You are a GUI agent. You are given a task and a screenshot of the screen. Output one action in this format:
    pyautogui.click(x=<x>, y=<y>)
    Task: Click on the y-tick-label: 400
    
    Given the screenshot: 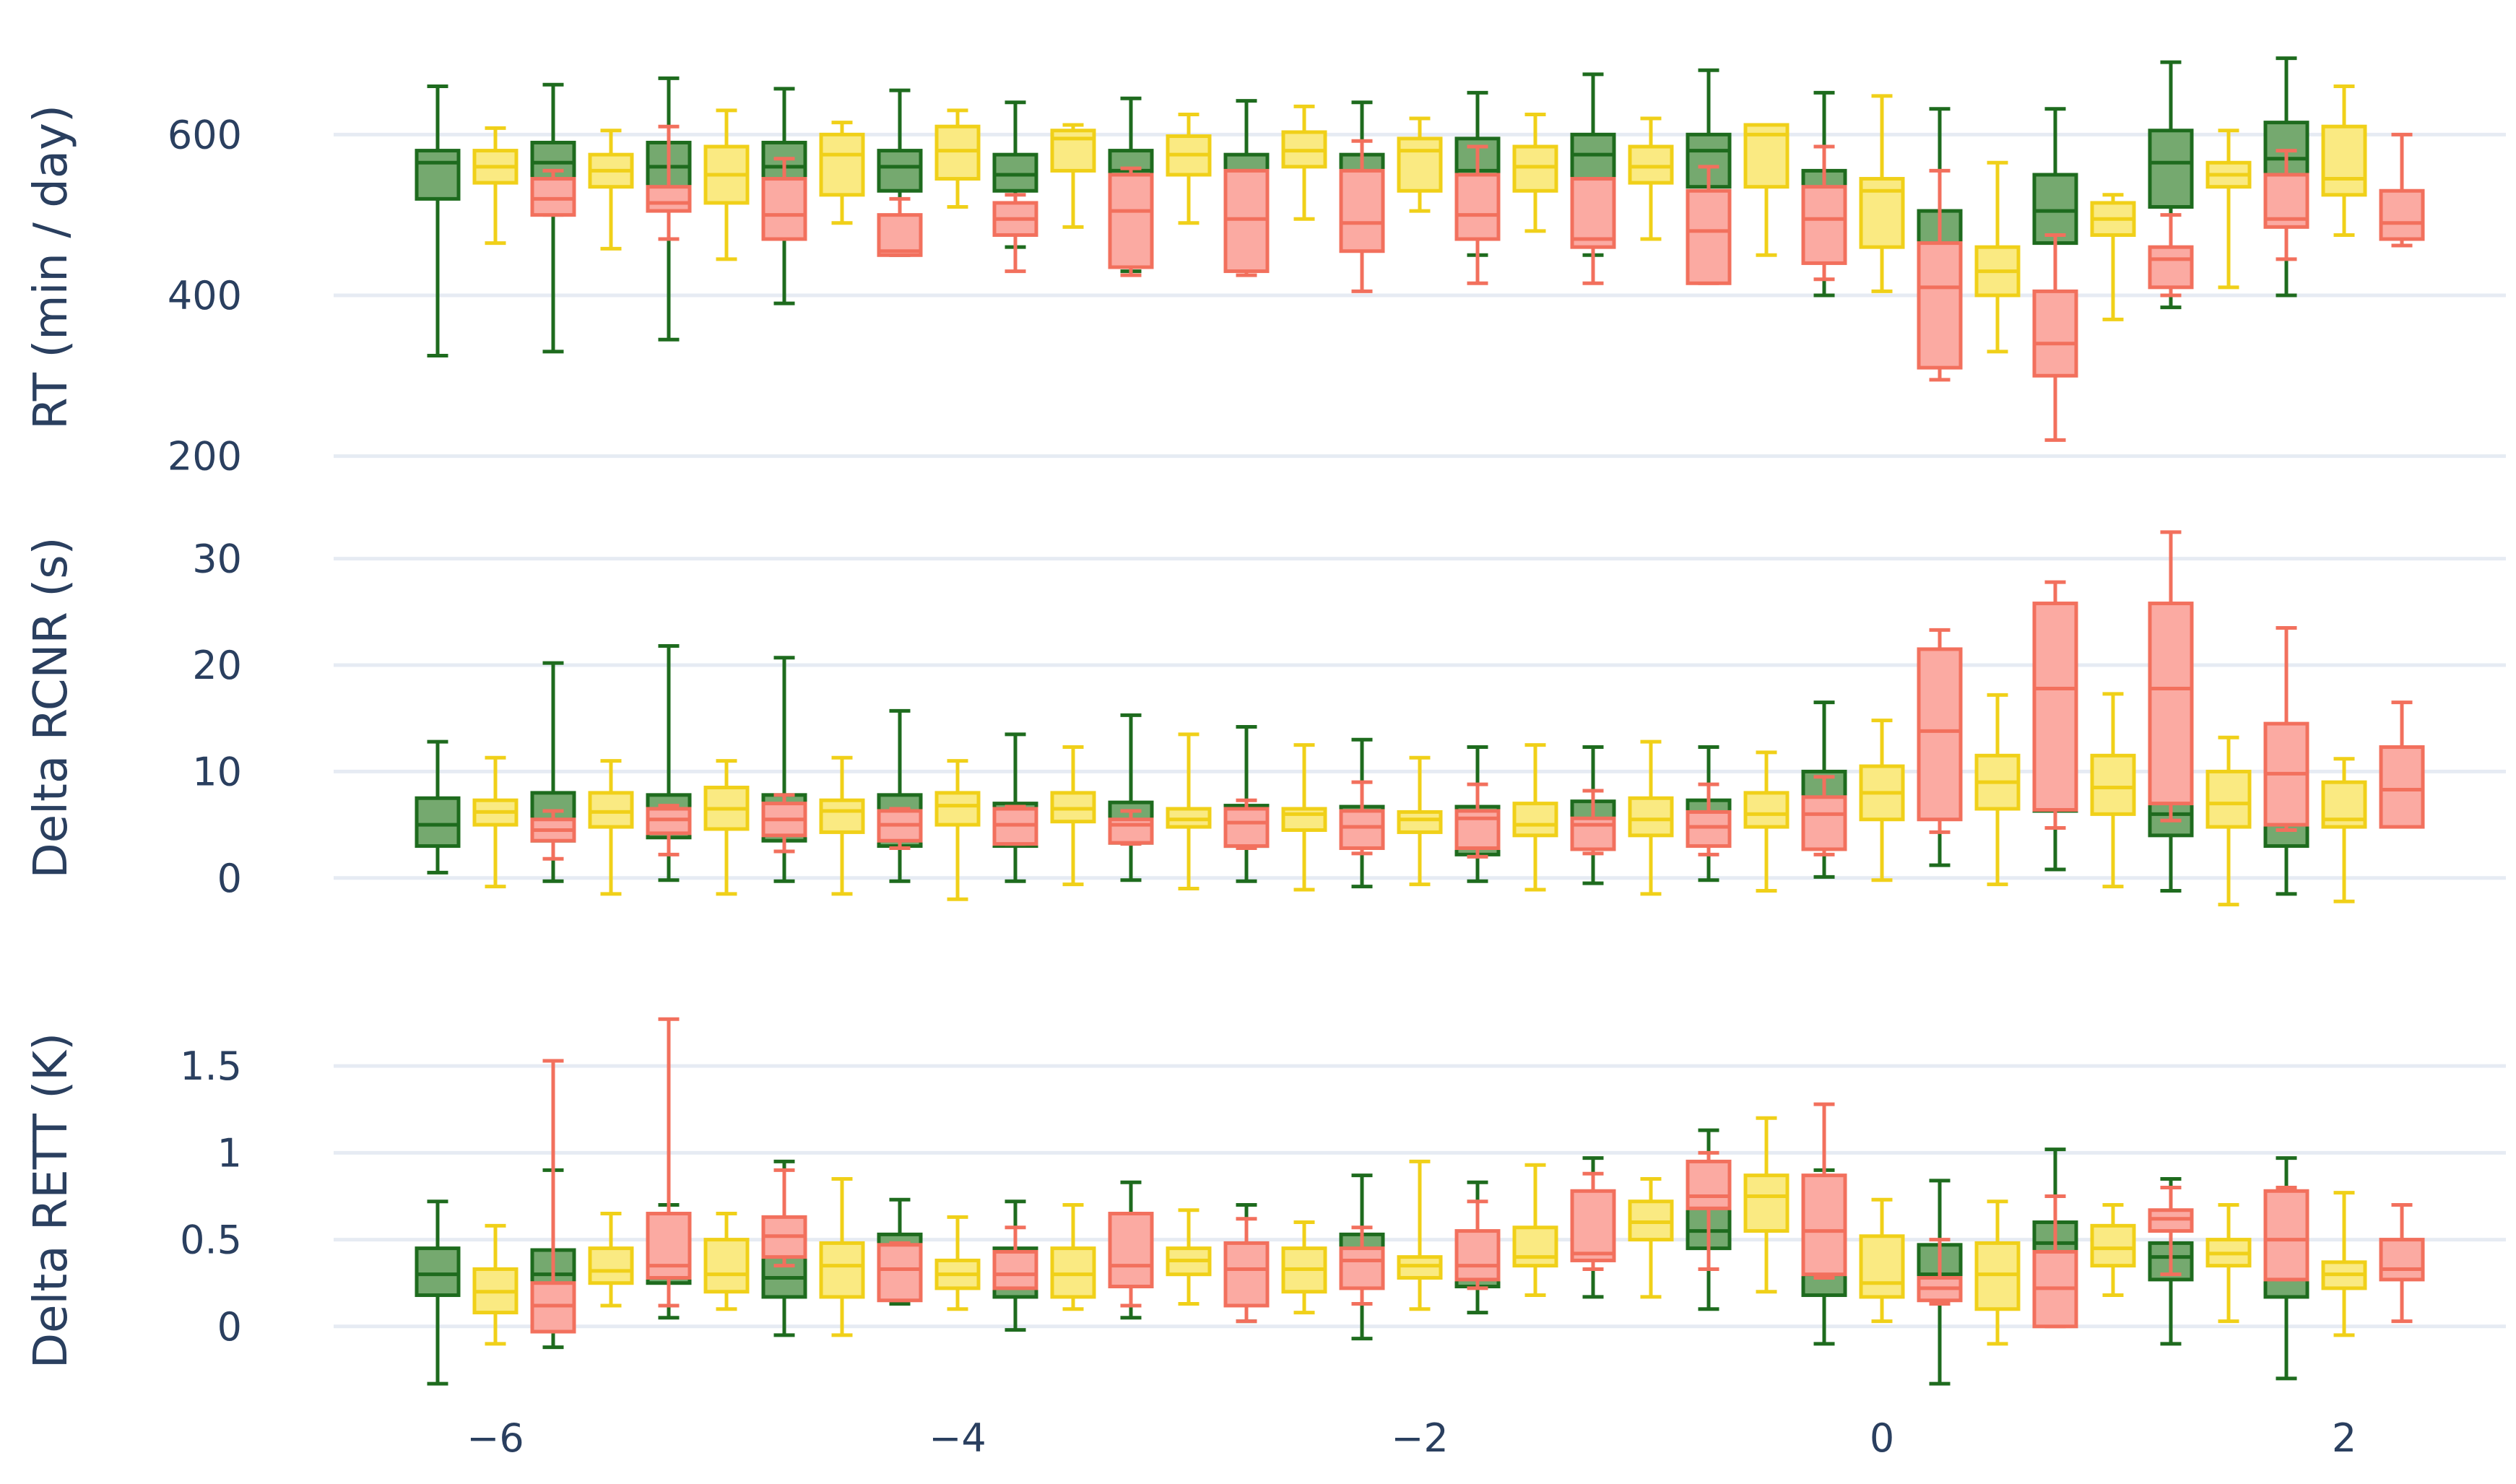 What is the action you would take?
    pyautogui.click(x=205, y=295)
    